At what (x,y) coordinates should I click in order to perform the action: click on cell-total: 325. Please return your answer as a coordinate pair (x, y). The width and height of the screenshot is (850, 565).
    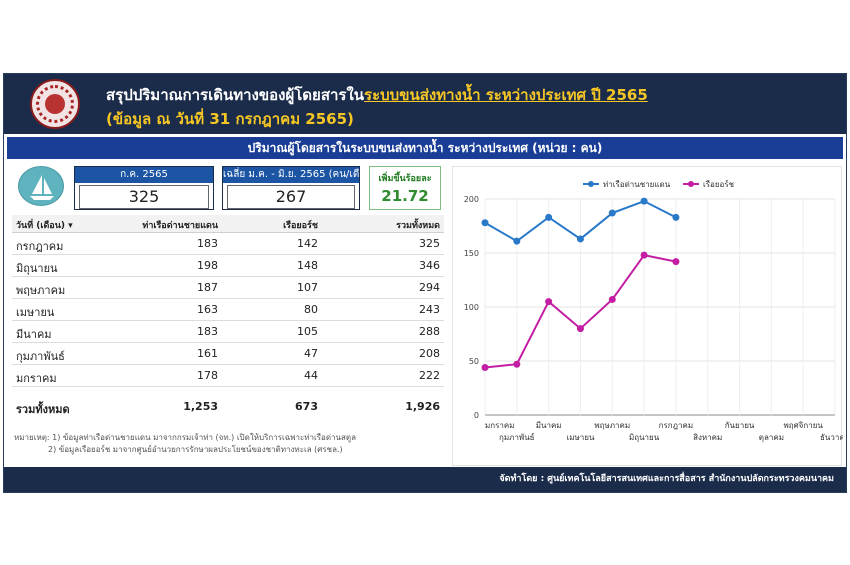
    Looking at the image, I should click on (429, 243).